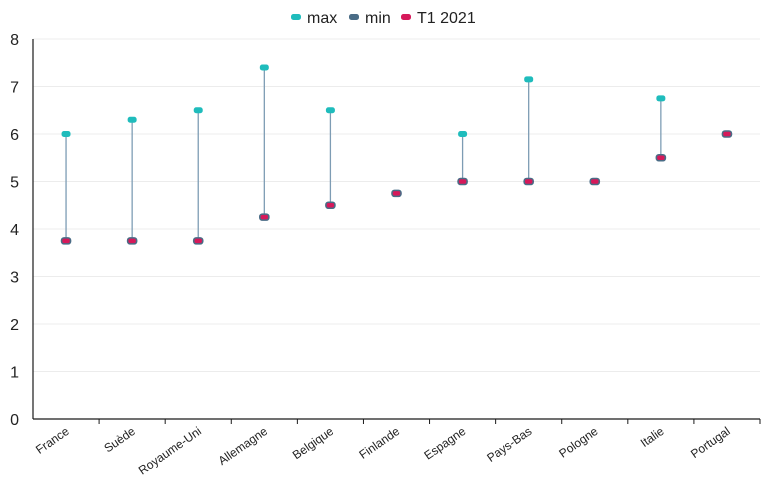 The image size is (766, 493). What do you see at coordinates (66, 134) in the screenshot?
I see `max-marker-france` at bounding box center [66, 134].